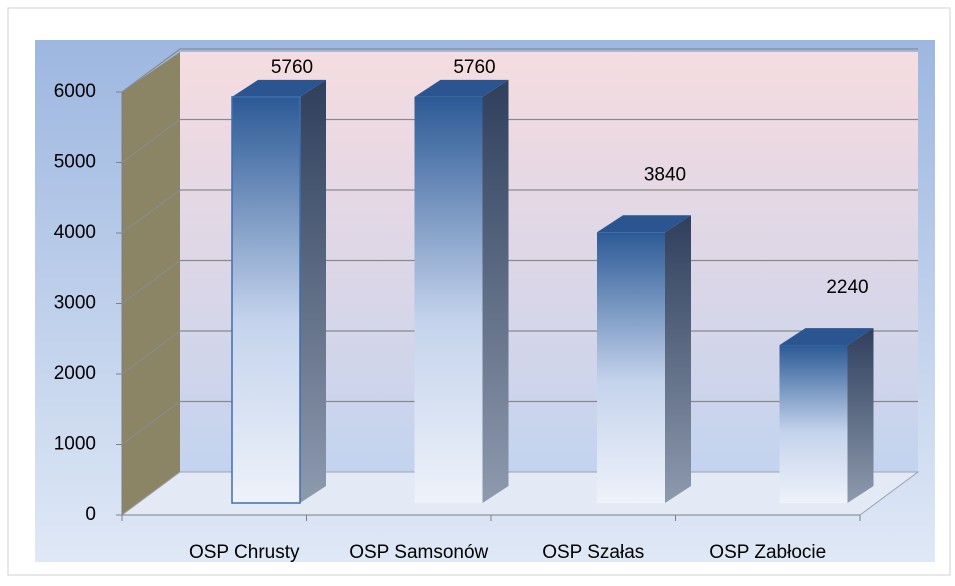 This screenshot has width=955, height=586. What do you see at coordinates (90, 514) in the screenshot?
I see `y-tick-label: 0` at bounding box center [90, 514].